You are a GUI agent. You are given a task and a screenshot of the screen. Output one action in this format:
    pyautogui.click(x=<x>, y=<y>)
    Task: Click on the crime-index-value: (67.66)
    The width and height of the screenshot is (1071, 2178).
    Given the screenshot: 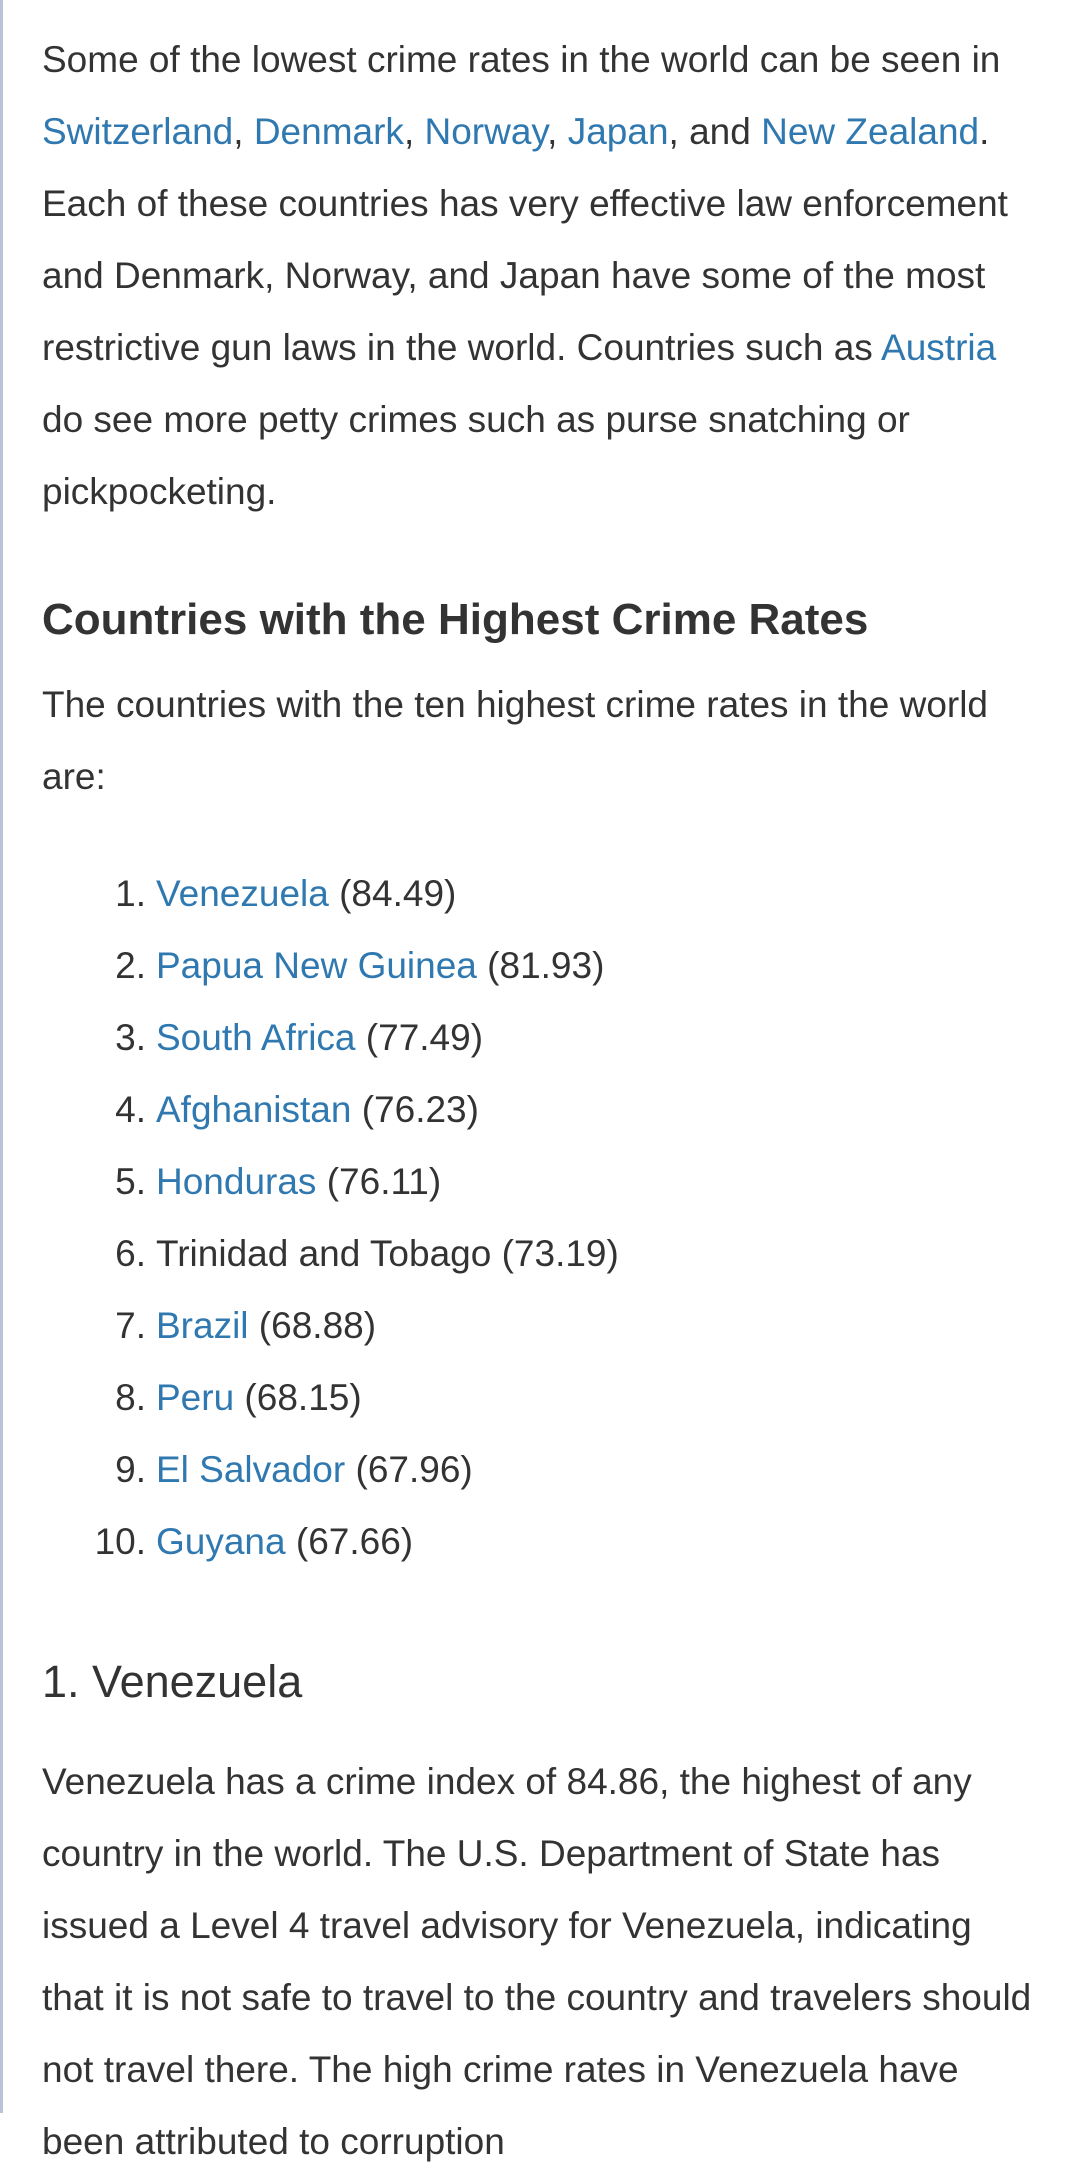 What is the action you would take?
    pyautogui.click(x=349, y=1541)
    